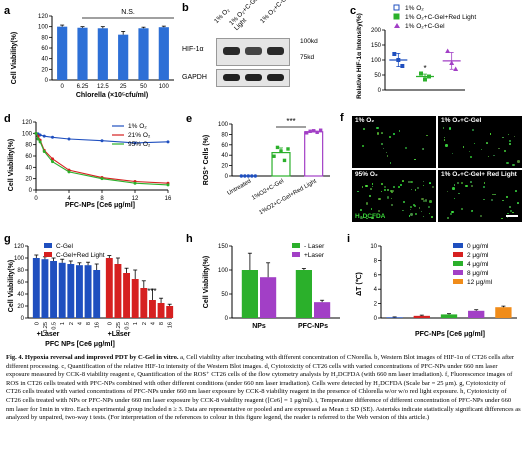 This screenshot has height=451, width=527. What do you see at coordinates (143, 87) in the screenshot?
I see `x-tick-label: 50` at bounding box center [143, 87].